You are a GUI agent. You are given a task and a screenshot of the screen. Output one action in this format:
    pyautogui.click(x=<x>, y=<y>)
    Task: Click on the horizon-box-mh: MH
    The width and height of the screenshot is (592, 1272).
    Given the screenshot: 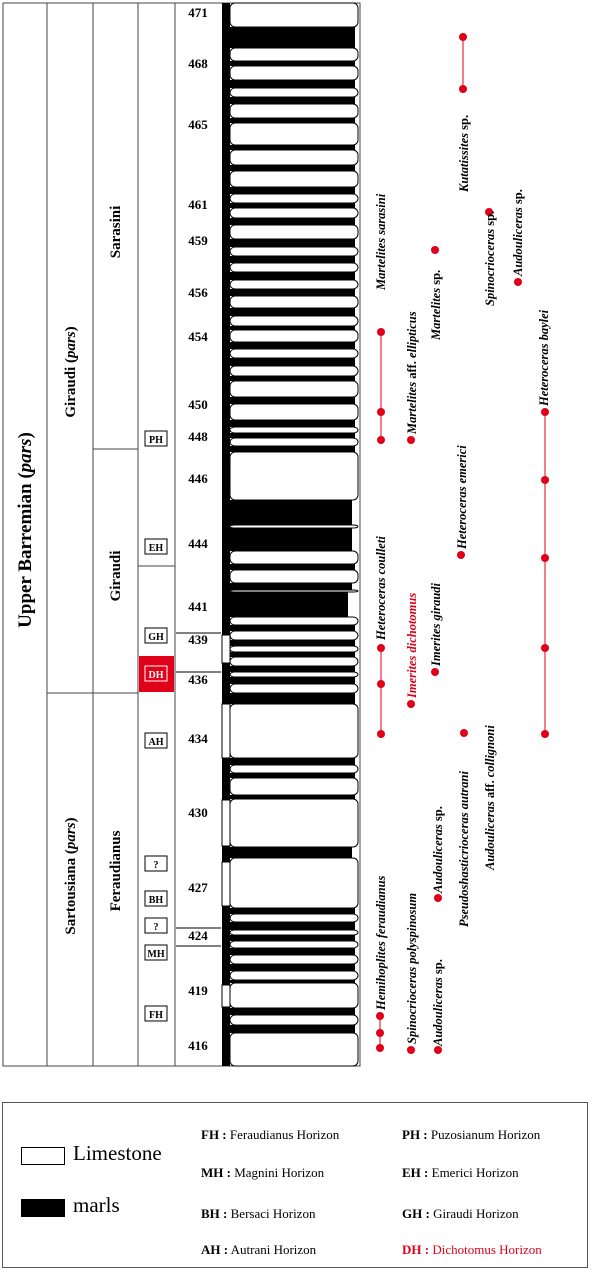 What is the action you would take?
    pyautogui.click(x=156, y=952)
    